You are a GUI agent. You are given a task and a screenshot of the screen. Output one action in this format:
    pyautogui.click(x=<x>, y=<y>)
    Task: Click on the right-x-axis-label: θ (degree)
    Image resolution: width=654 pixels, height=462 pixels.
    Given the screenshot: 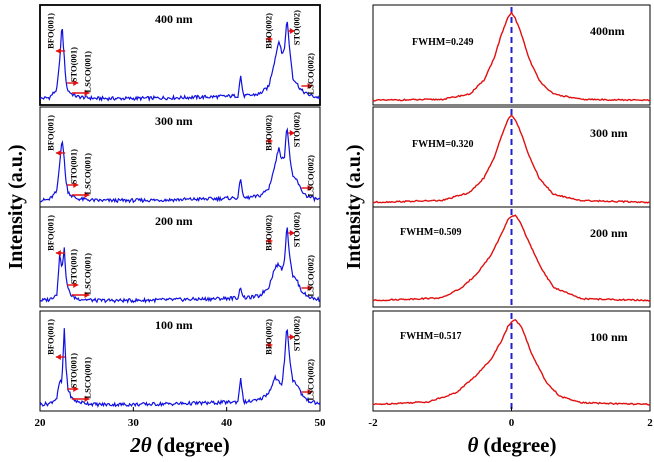 What is the action you would take?
    pyautogui.click(x=512, y=445)
    